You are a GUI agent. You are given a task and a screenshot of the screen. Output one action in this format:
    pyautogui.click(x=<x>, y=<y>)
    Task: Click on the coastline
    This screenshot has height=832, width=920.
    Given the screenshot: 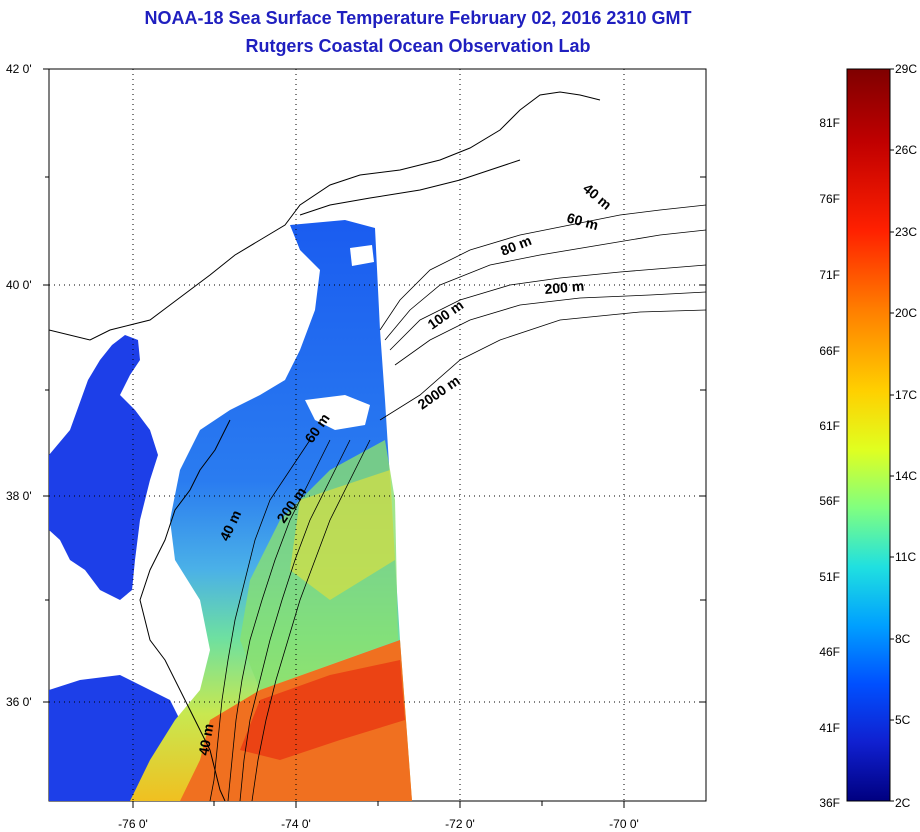 What is the action you would take?
    pyautogui.click(x=185, y=610)
    